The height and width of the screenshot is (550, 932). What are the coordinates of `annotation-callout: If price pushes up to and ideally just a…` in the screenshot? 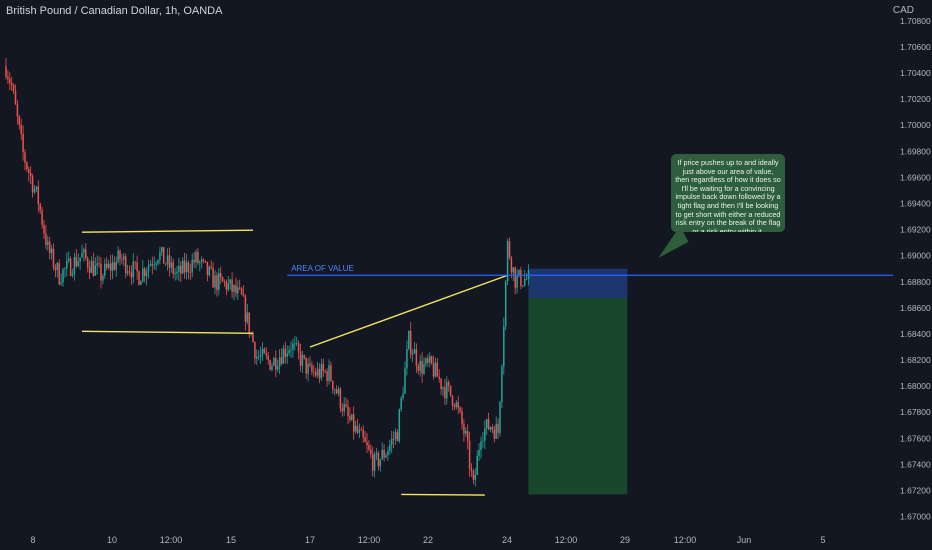 It's located at (728, 193).